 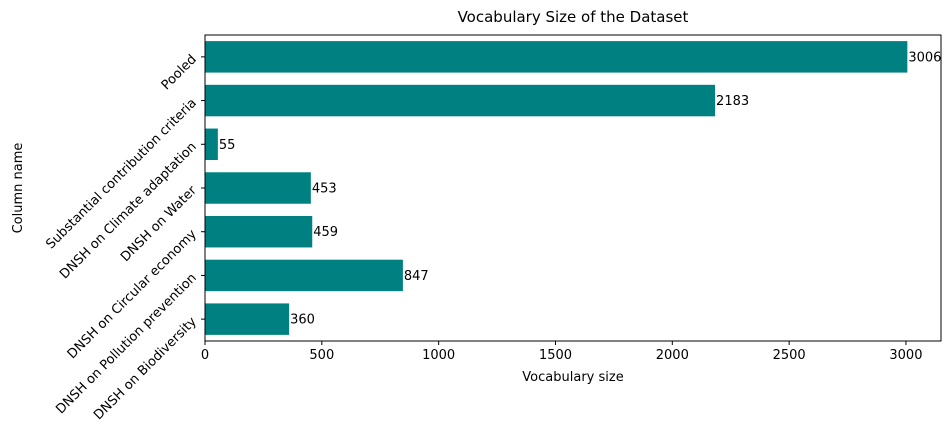 I want to click on chart-title: Vocabulary Size of the Dataset, so click(x=573, y=17).